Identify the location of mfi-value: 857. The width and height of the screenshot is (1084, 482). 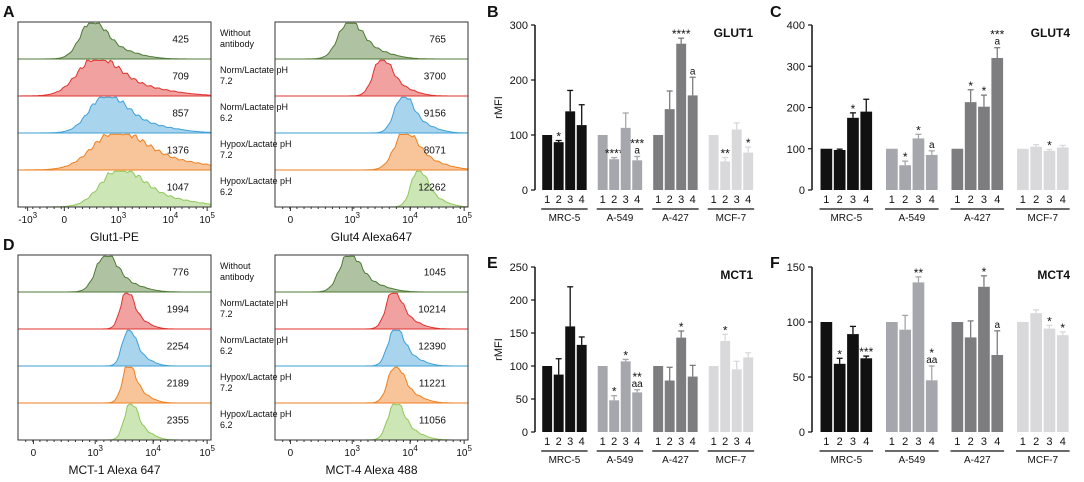
(180, 113).